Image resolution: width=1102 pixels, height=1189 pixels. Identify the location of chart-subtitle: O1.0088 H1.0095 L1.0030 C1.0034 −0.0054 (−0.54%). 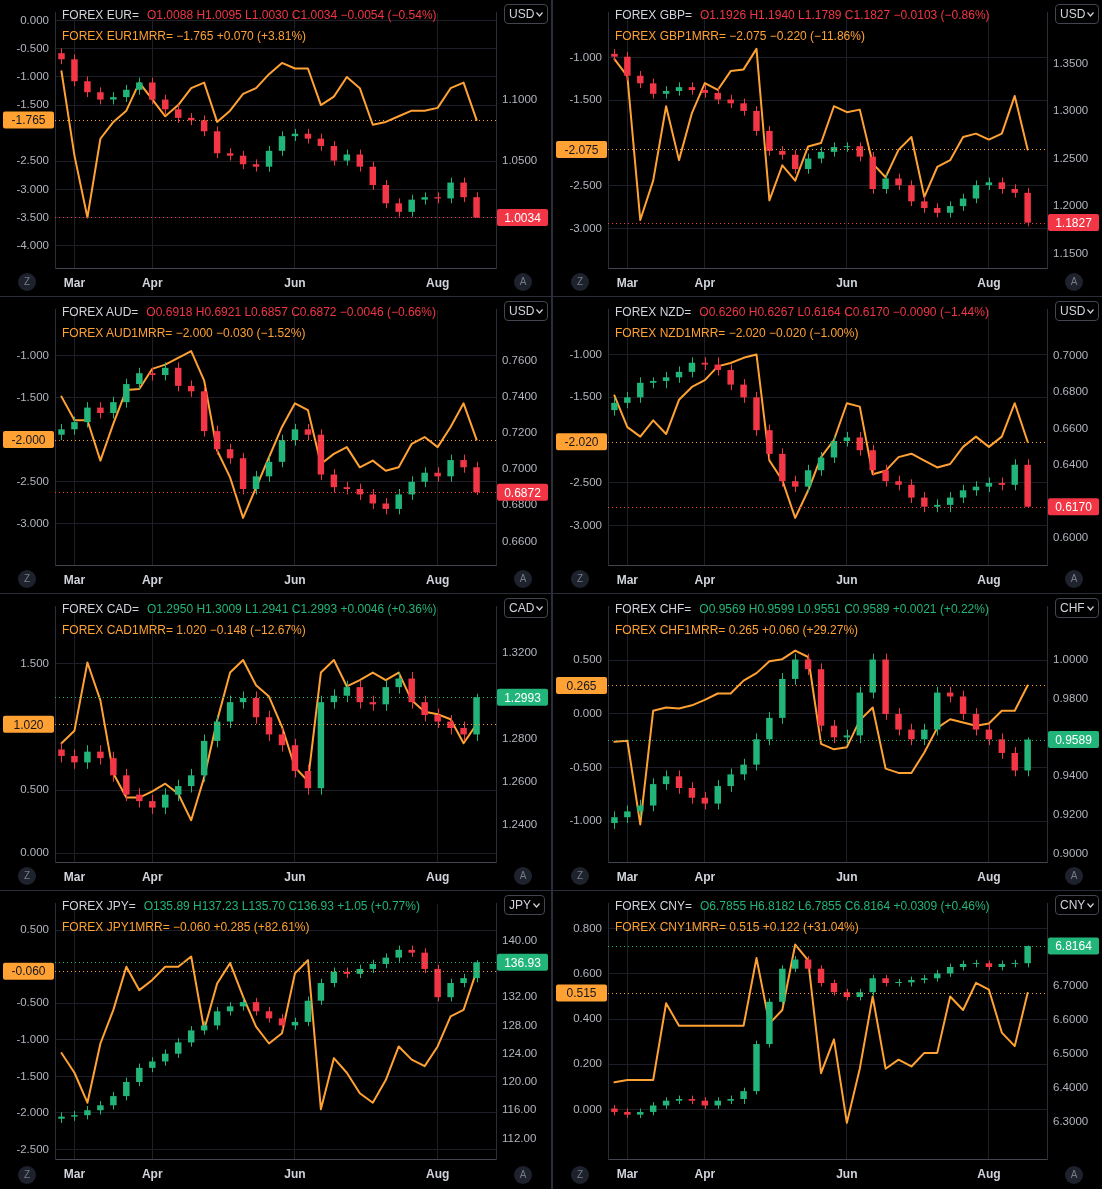
(292, 15).